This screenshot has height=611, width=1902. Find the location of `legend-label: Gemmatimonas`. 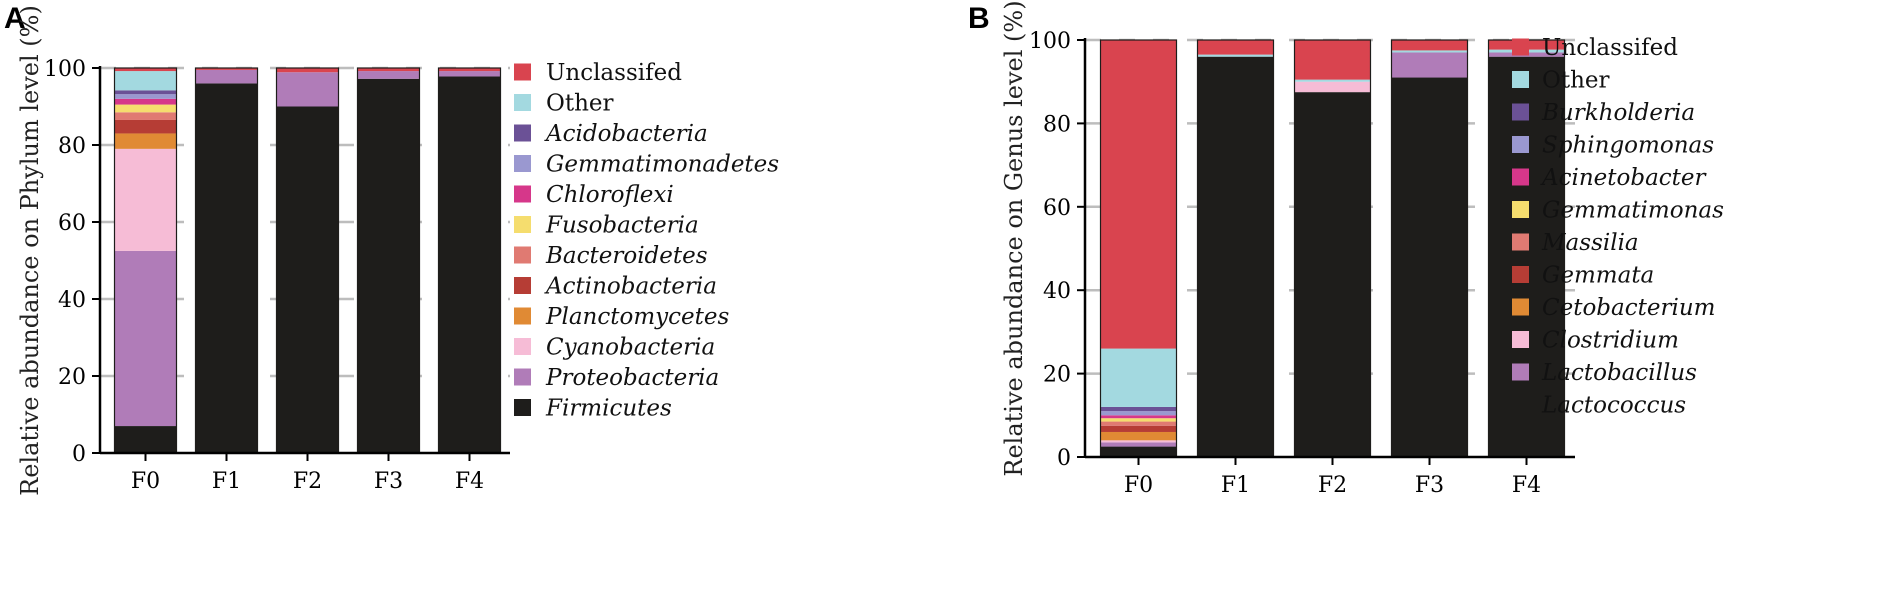

legend-label: Gemmatimonas is located at coordinates (1633, 211).